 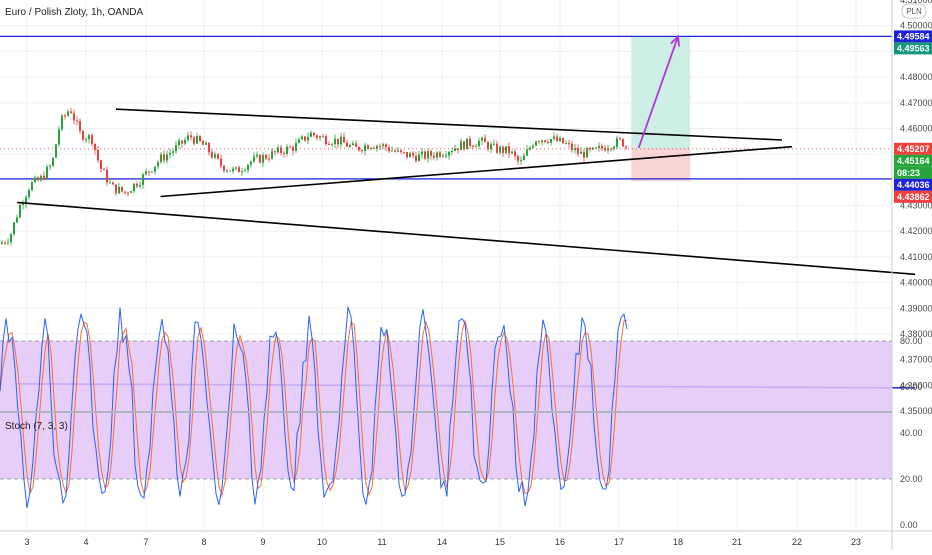 What do you see at coordinates (916, 308) in the screenshot?
I see `y-tick-label: 4.39000` at bounding box center [916, 308].